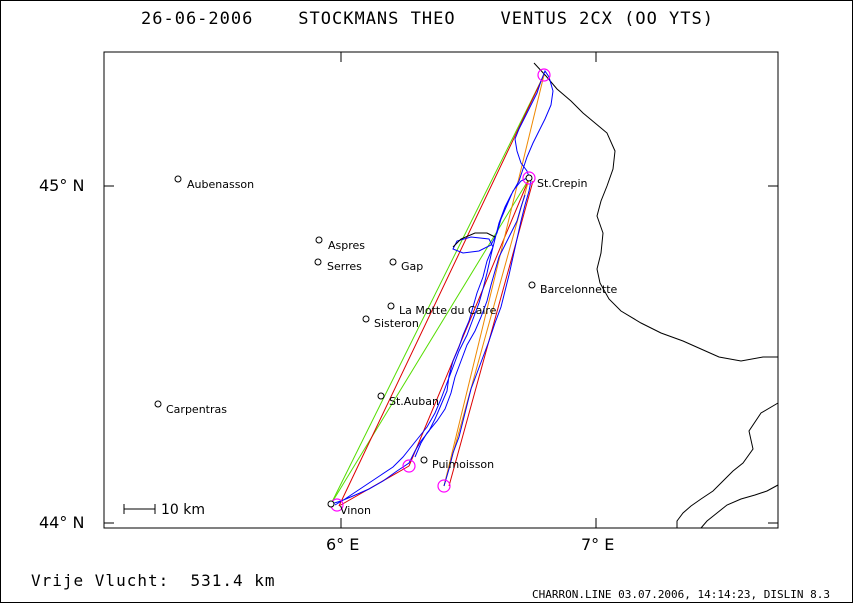  I want to click on lat-label-45: 45° N, so click(61, 185).